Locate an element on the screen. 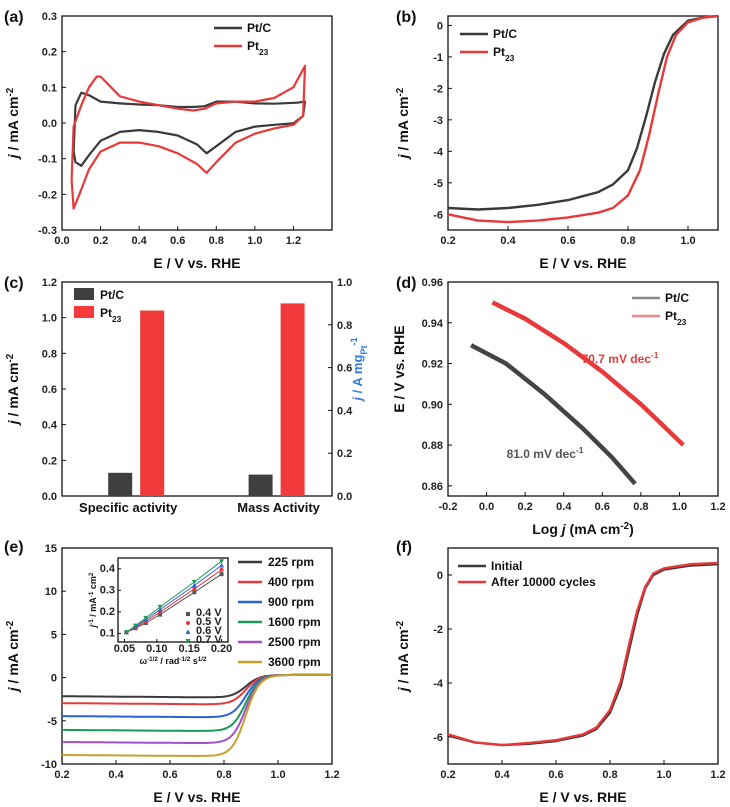  panel-c-ytick-right-label: 0.4 is located at coordinates (345, 411).